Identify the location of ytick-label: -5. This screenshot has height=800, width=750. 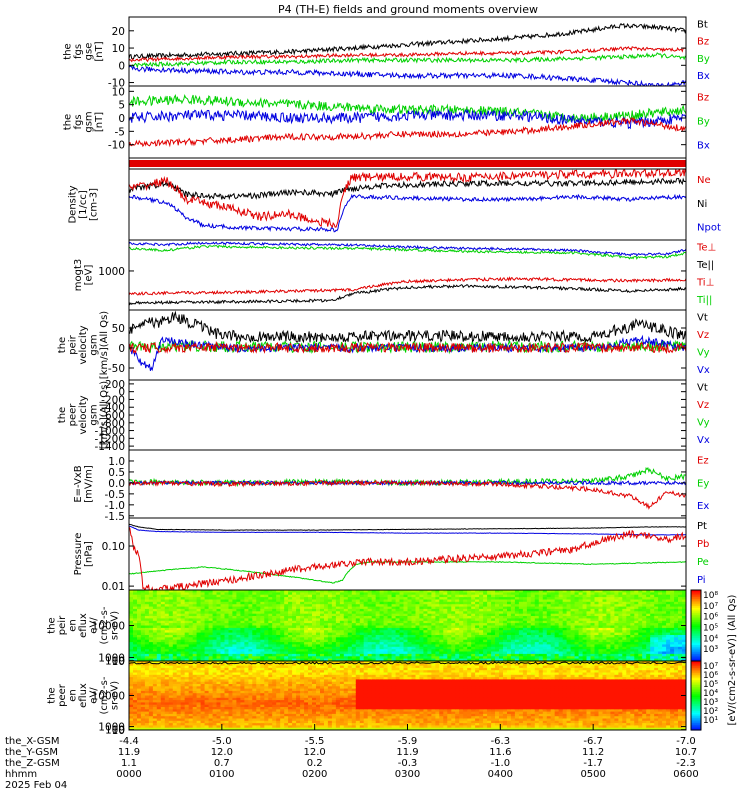
(120, 132).